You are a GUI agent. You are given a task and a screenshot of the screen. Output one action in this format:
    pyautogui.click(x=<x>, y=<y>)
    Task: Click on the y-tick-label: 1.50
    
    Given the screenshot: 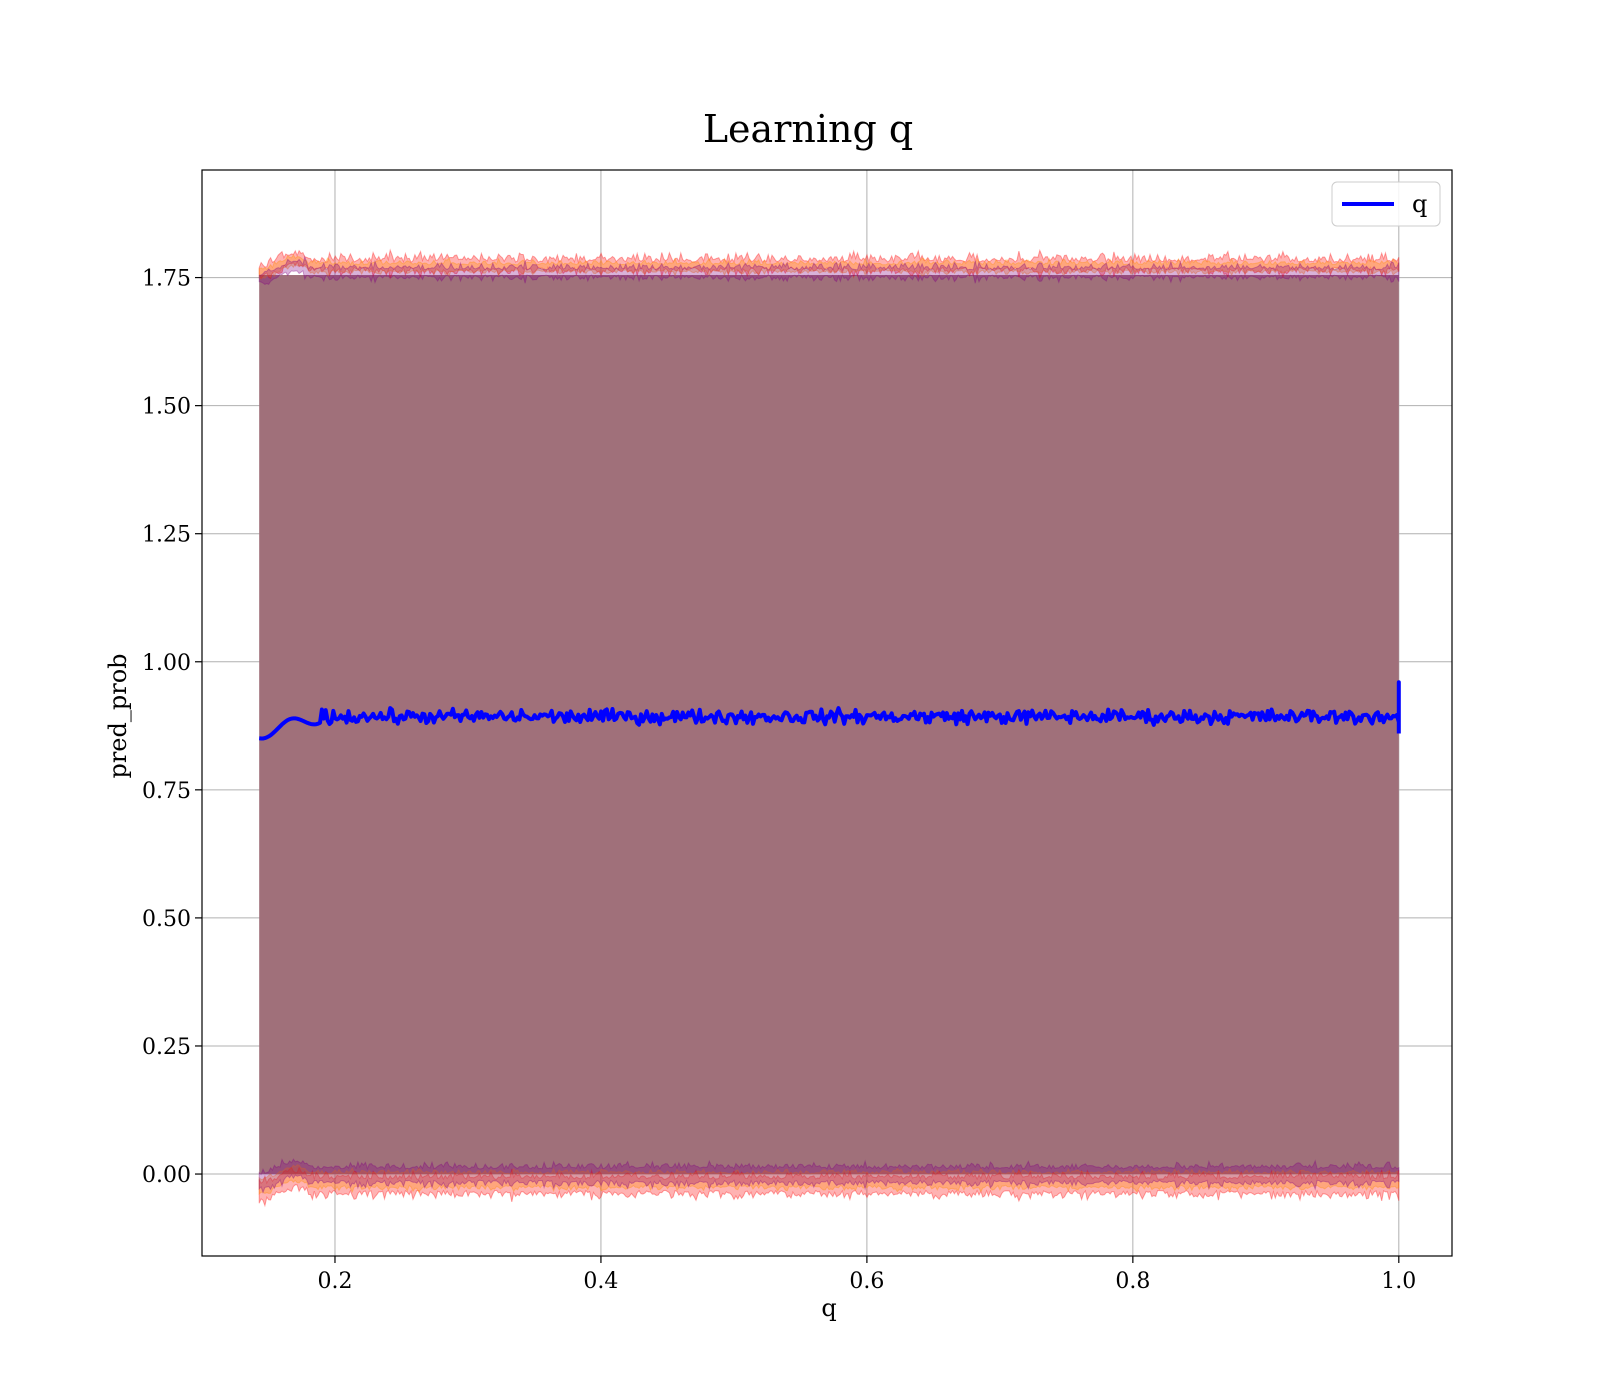 What is the action you would take?
    pyautogui.click(x=166, y=407)
    